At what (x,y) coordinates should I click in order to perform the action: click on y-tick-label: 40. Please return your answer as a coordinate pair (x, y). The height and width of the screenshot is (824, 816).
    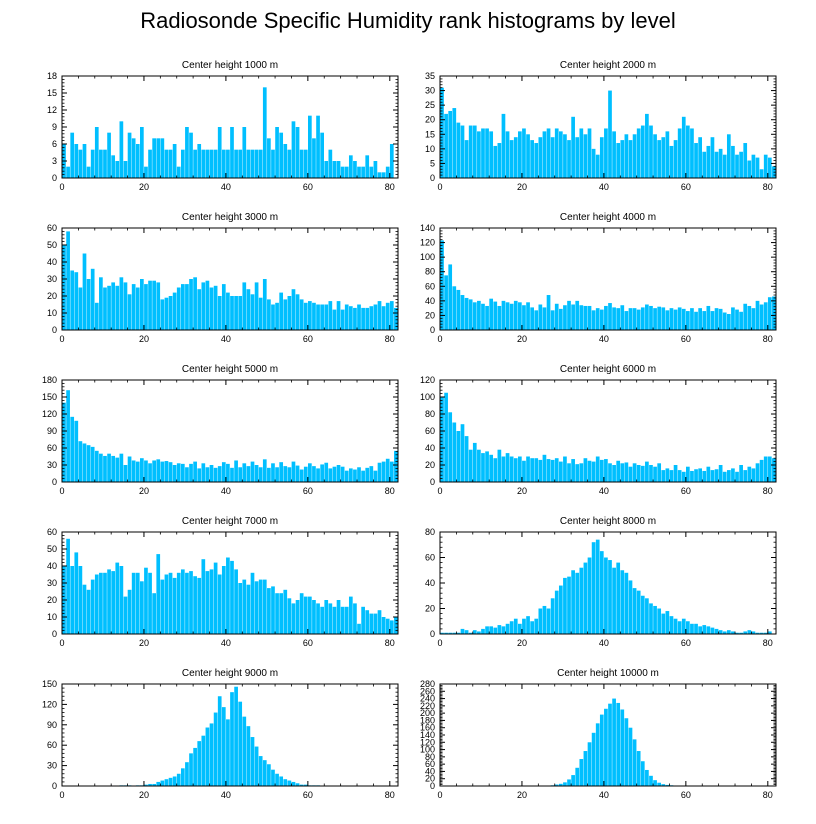
    Looking at the image, I should click on (430, 583).